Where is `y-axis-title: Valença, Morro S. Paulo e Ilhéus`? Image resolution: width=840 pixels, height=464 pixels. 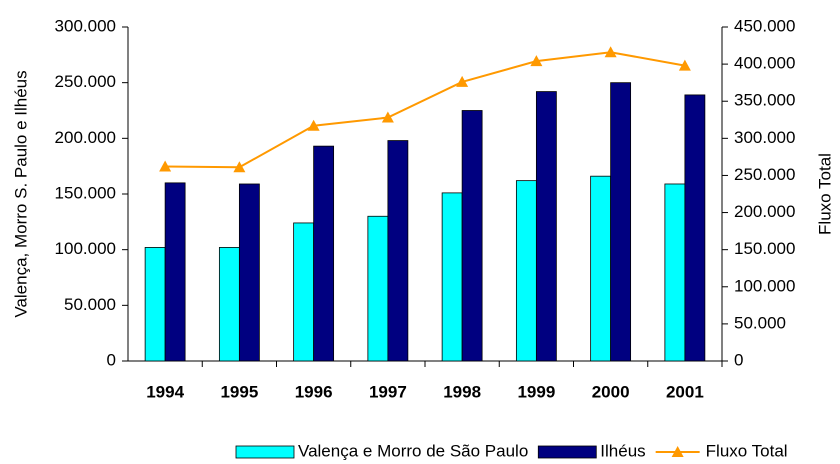 y-axis-title: Valença, Morro S. Paulo e Ilhéus is located at coordinates (20, 193).